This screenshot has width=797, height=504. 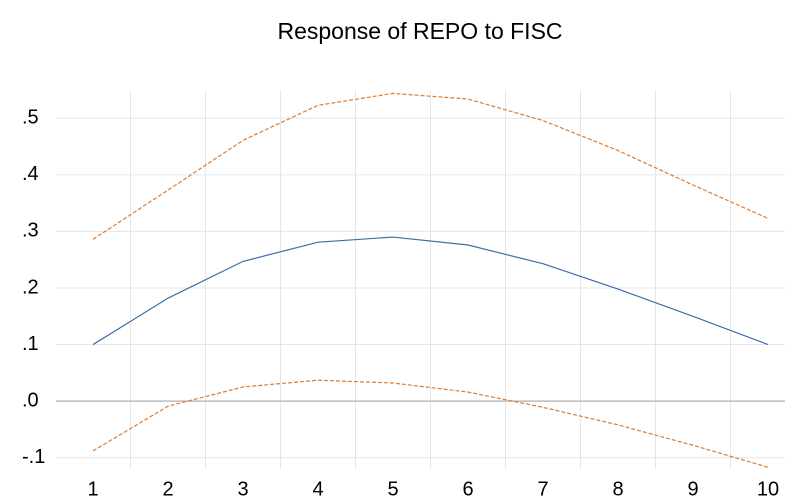 What do you see at coordinates (30, 344) in the screenshot?
I see `y-tick-label: .1` at bounding box center [30, 344].